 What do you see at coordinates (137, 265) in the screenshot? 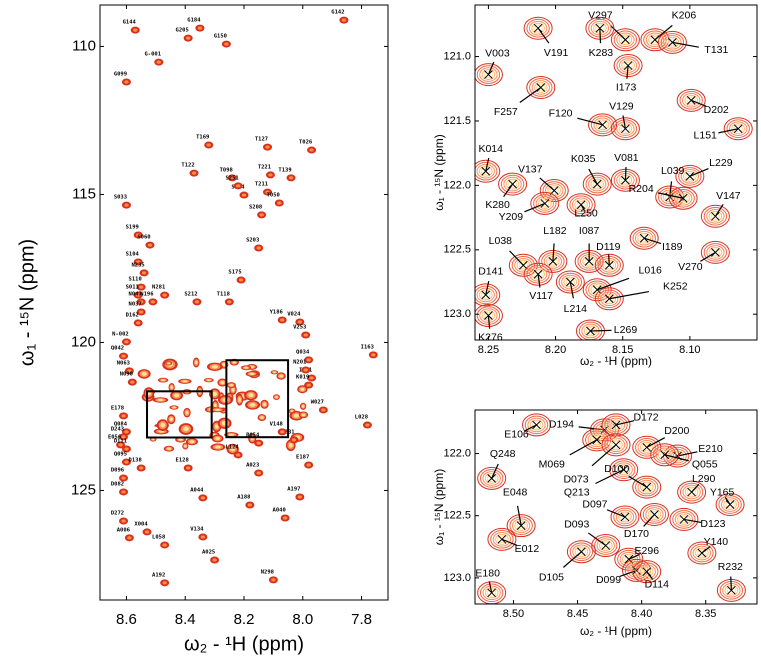
I see `peak-label: N235` at bounding box center [137, 265].